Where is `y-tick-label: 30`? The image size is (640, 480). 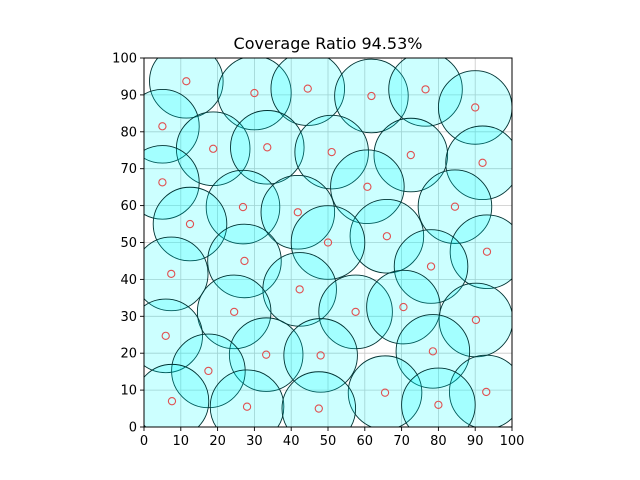 y-tick-label: 30 is located at coordinates (128, 317).